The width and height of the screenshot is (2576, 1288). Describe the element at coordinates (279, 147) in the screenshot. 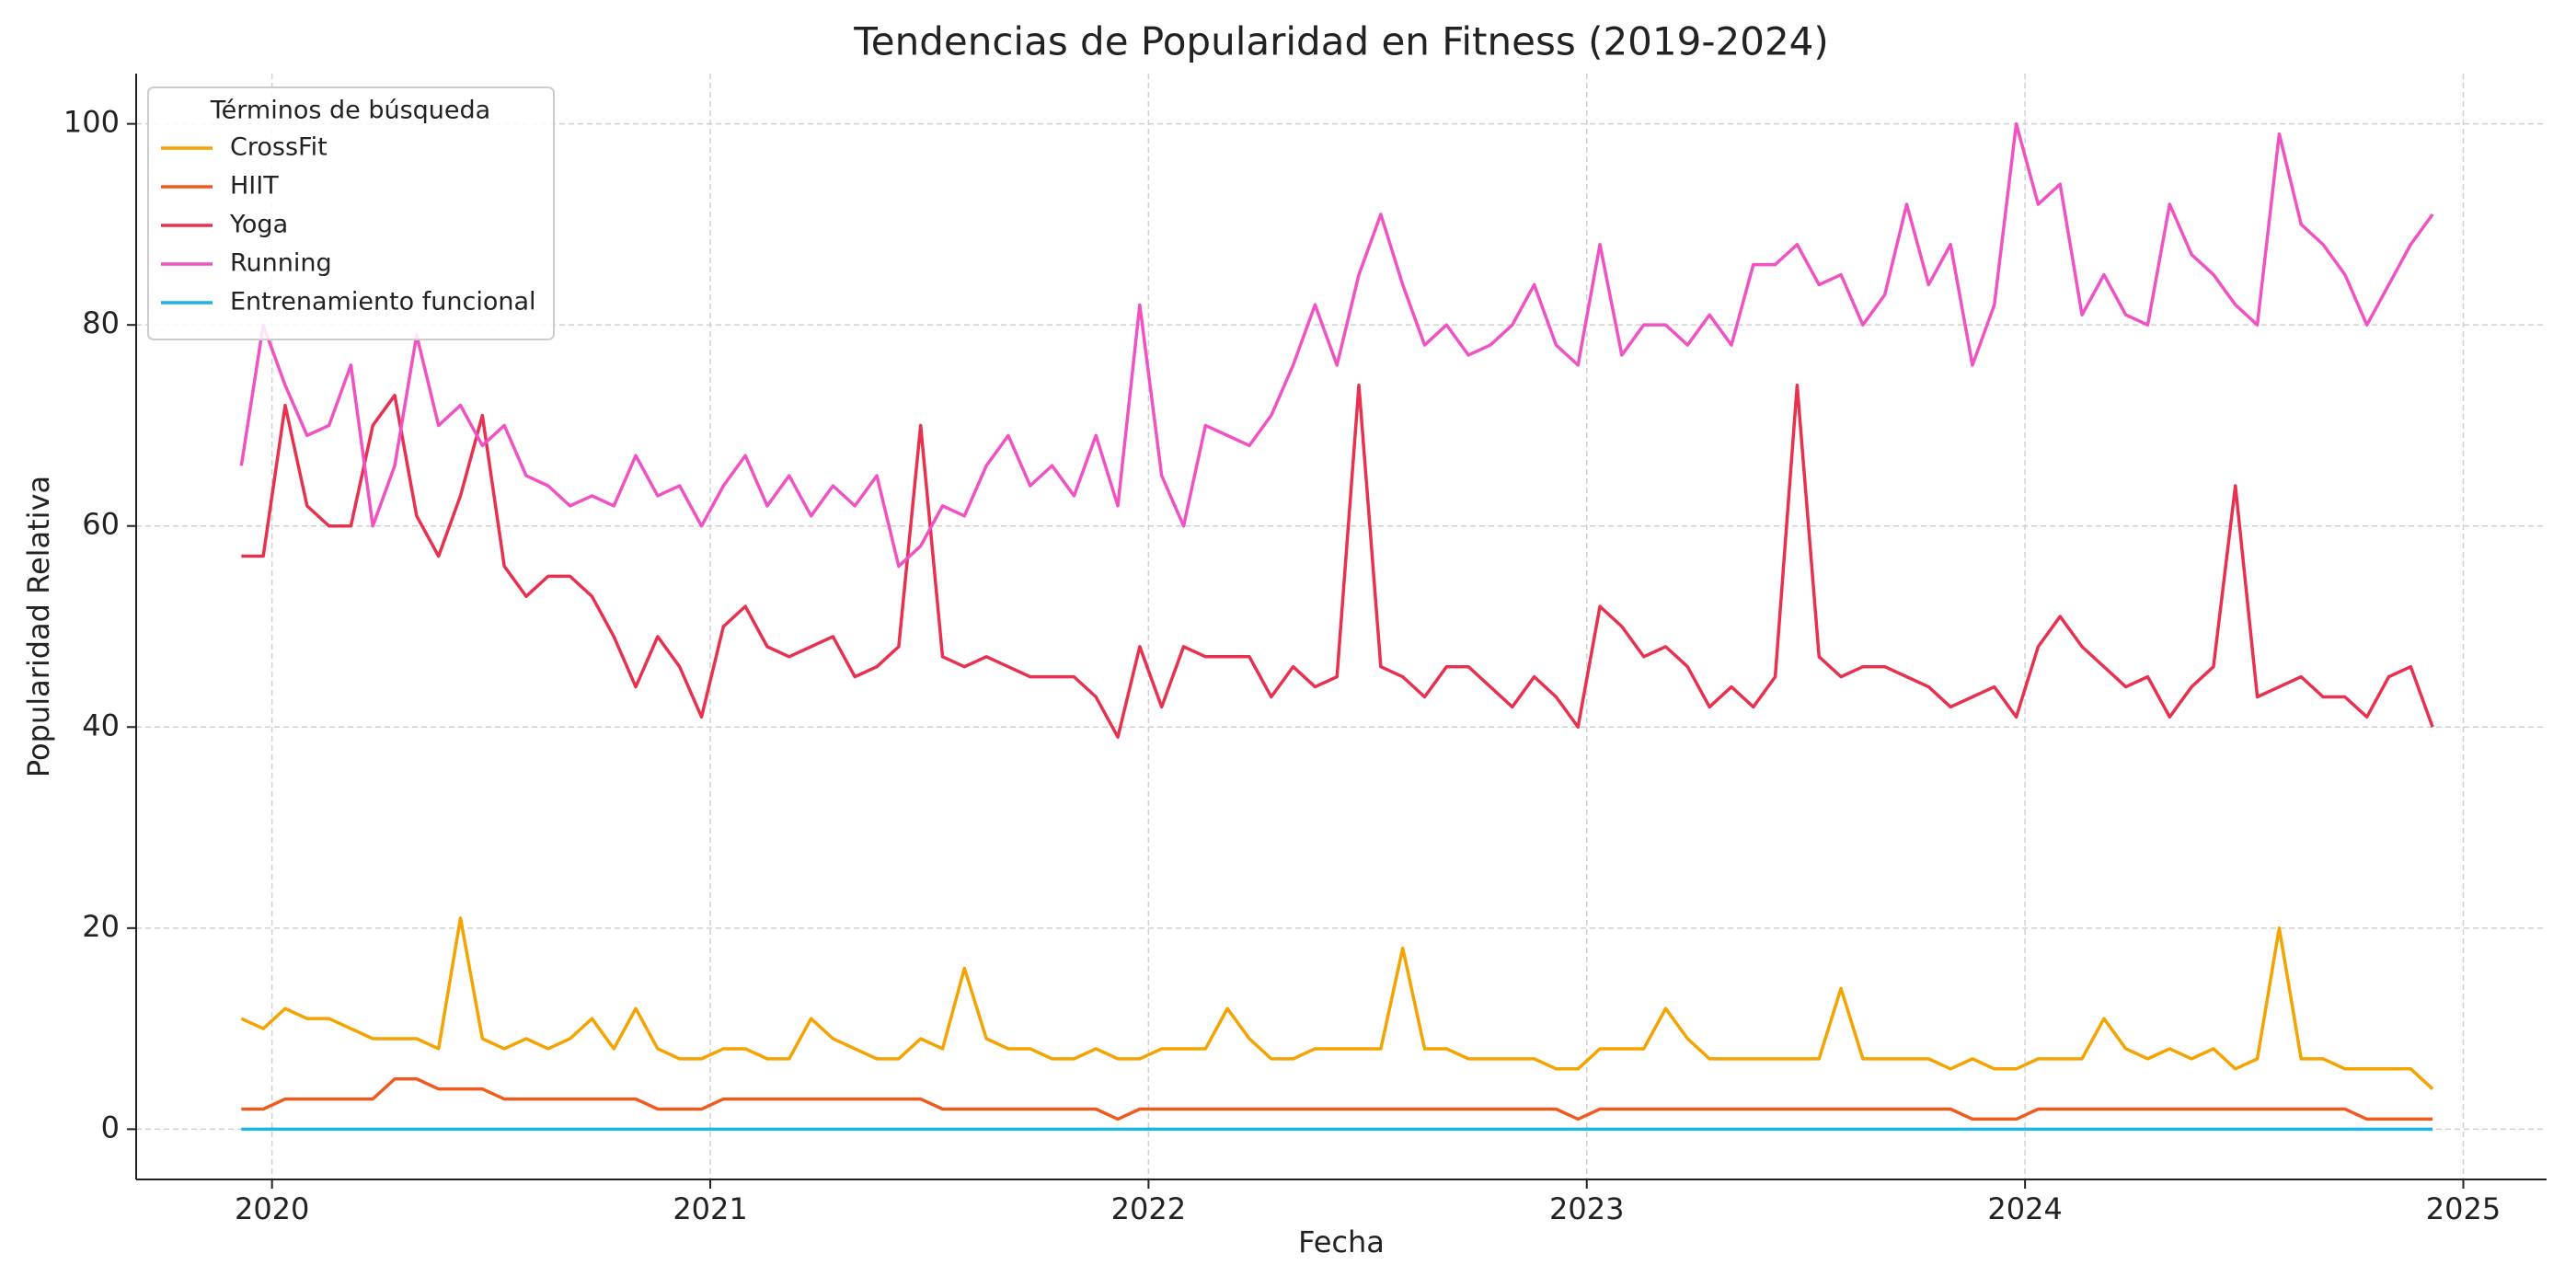

I see `legend-label: CrossFit` at that location.